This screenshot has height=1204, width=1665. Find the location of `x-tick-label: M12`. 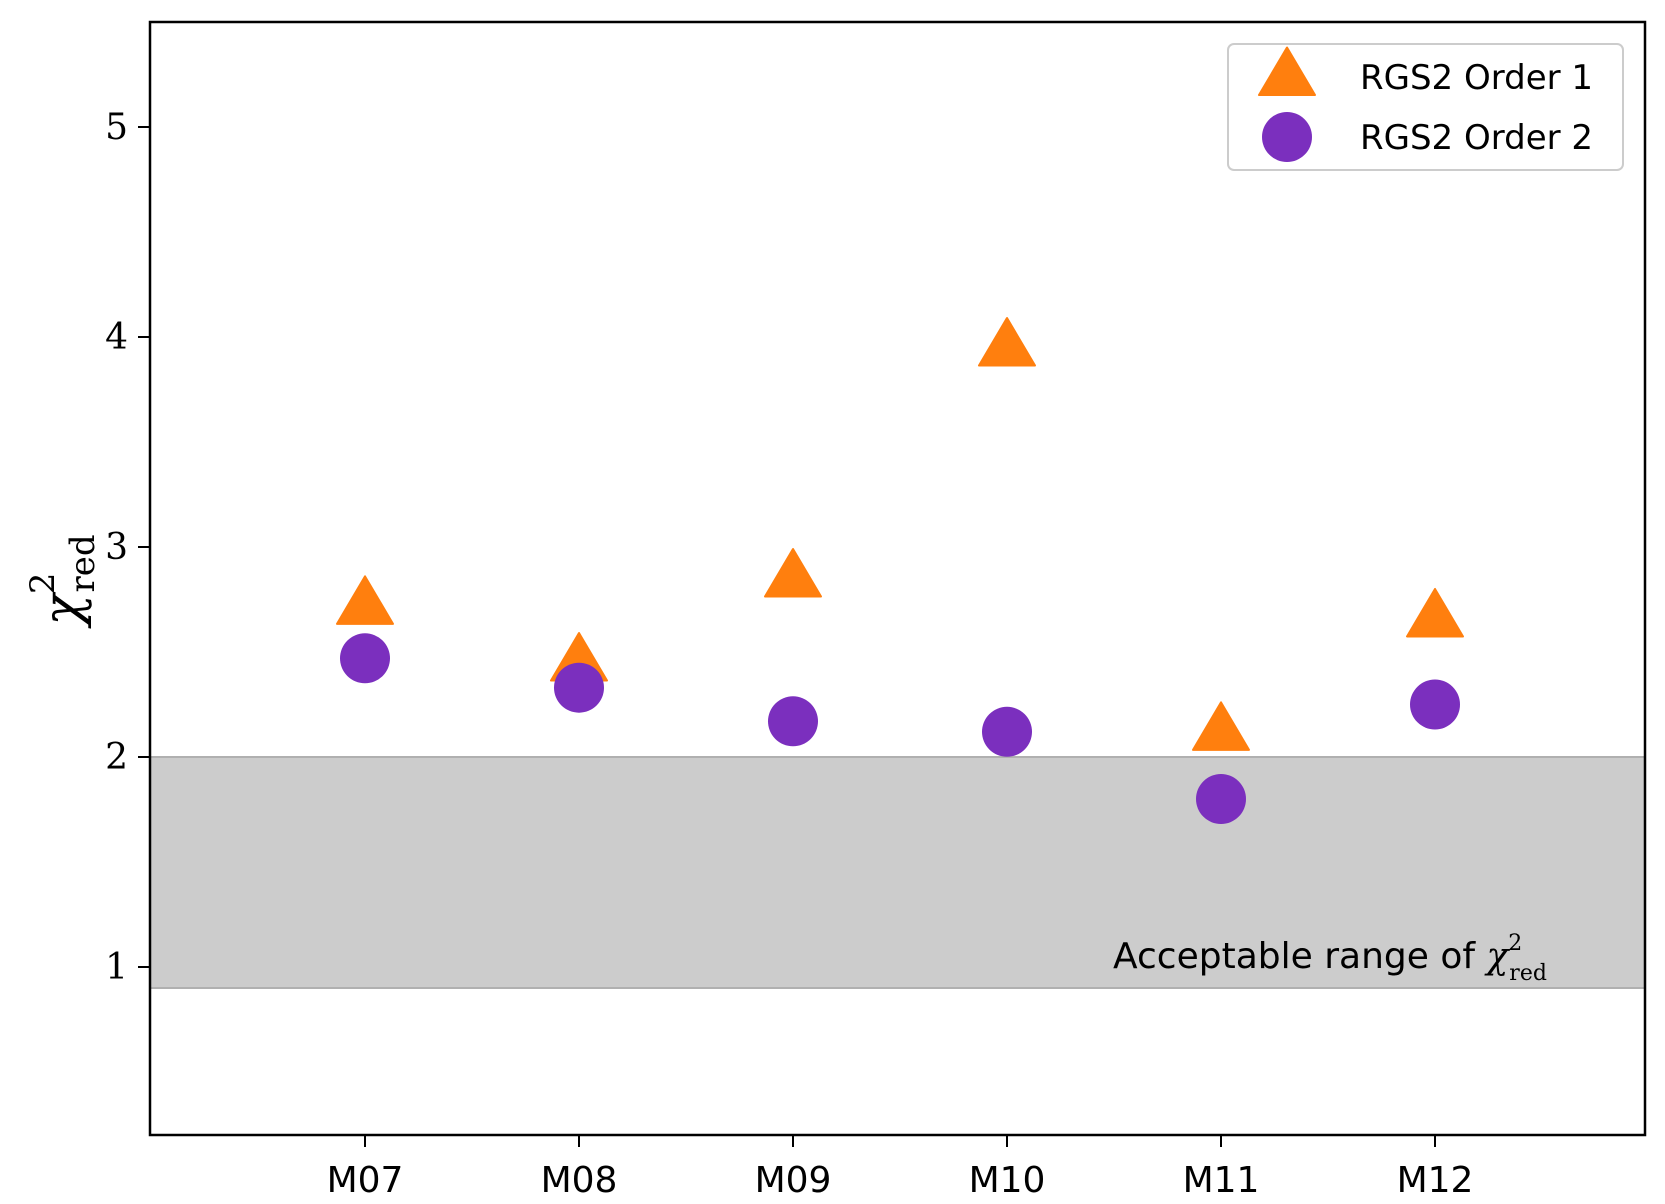

x-tick-label: M12 is located at coordinates (1435, 1180).